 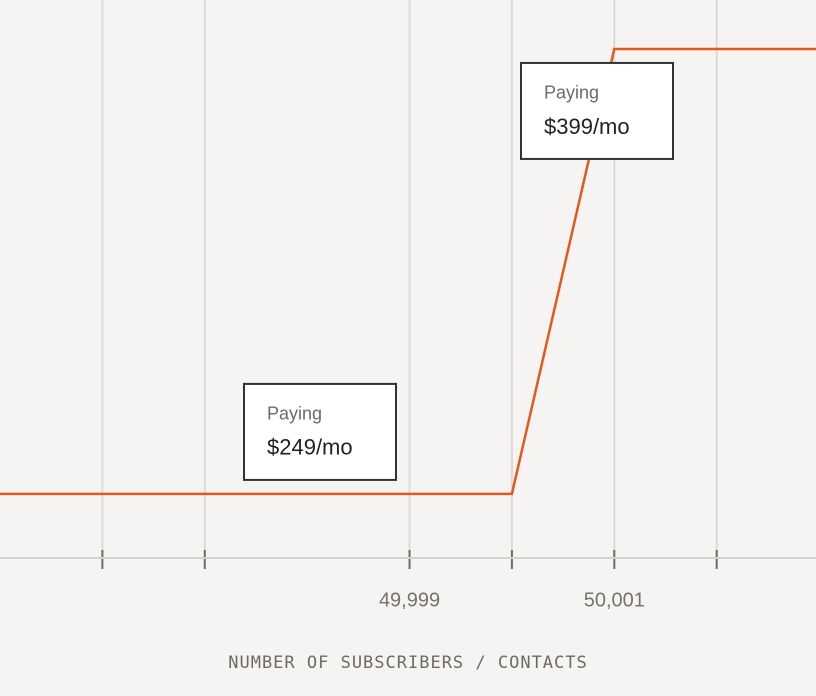 What do you see at coordinates (409, 600) in the screenshot?
I see `x-tick-label: 49,999` at bounding box center [409, 600].